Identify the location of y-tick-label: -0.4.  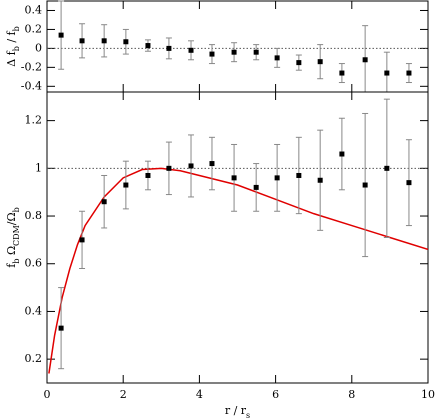
(31, 85).